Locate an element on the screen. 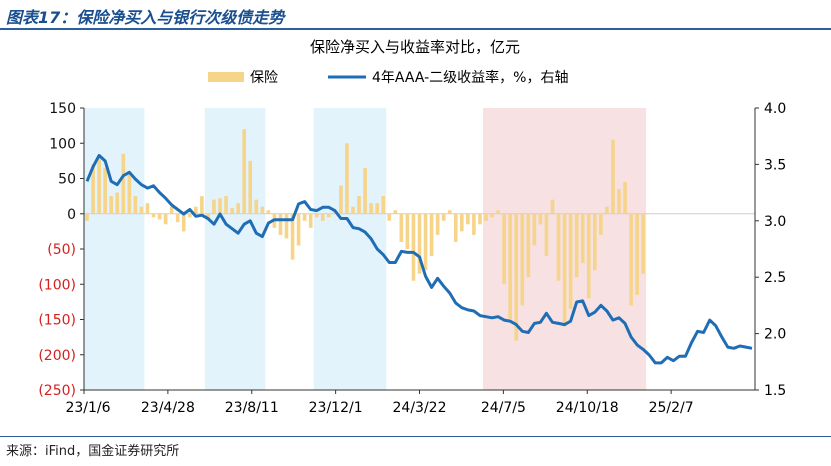  chart-title: 保险净买入与收益率对比，亿元 is located at coordinates (415, 47).